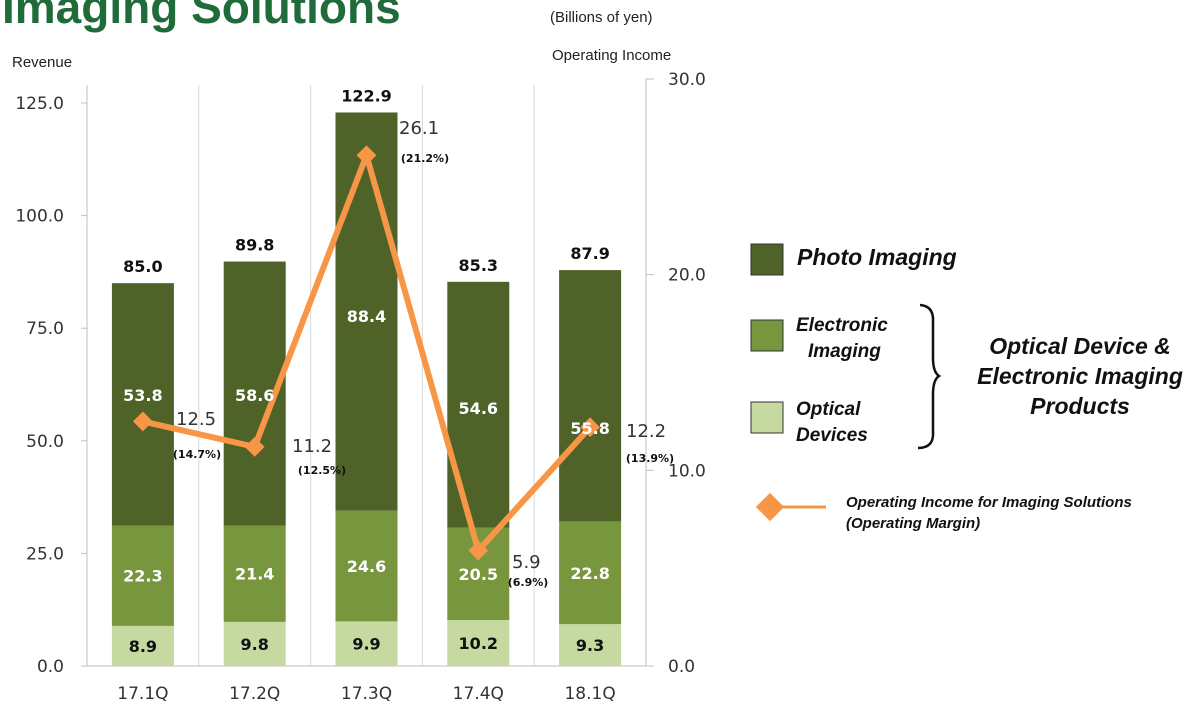 The width and height of the screenshot is (1204, 711). I want to click on right-tick-label: 0.0, so click(681, 667).